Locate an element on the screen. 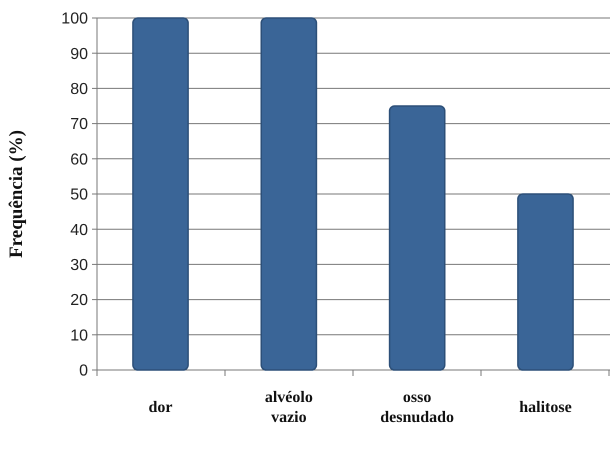  x-tick-label: halitose is located at coordinates (545, 407).